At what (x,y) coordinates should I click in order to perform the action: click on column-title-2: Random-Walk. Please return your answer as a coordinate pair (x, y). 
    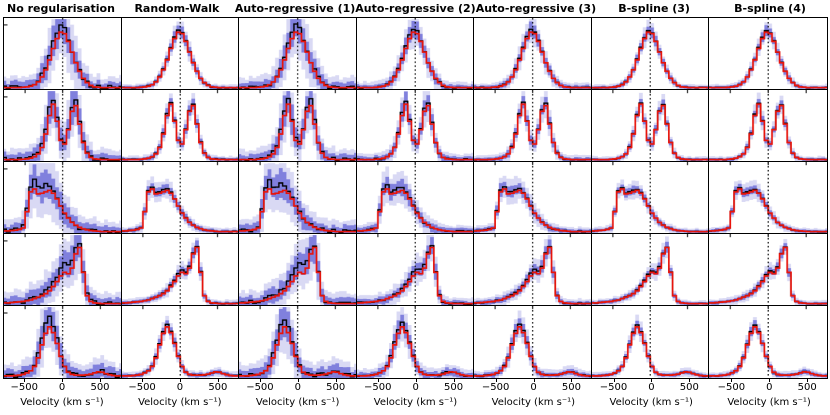
    Looking at the image, I should click on (177, 8).